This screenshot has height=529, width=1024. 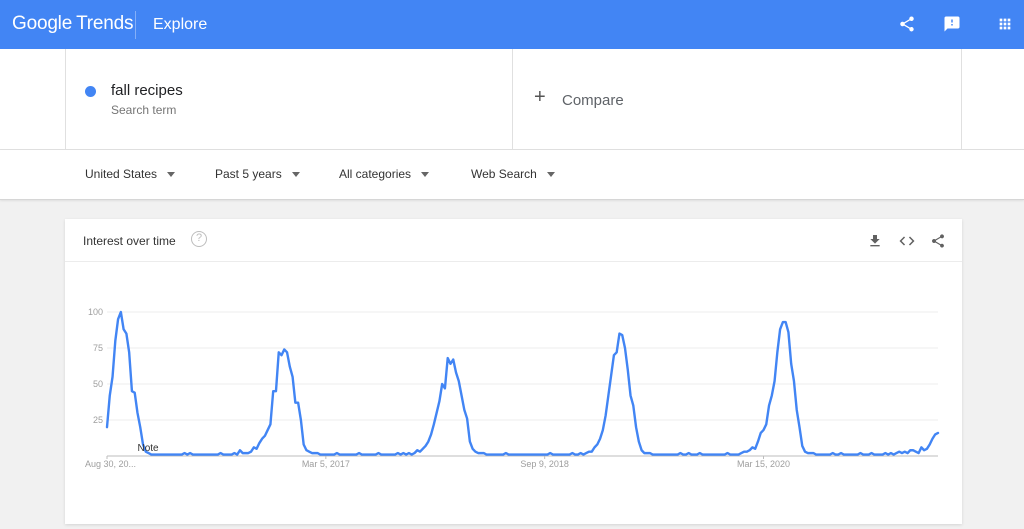 What do you see at coordinates (42, 23) in the screenshot?
I see `logo-google-text: Google` at bounding box center [42, 23].